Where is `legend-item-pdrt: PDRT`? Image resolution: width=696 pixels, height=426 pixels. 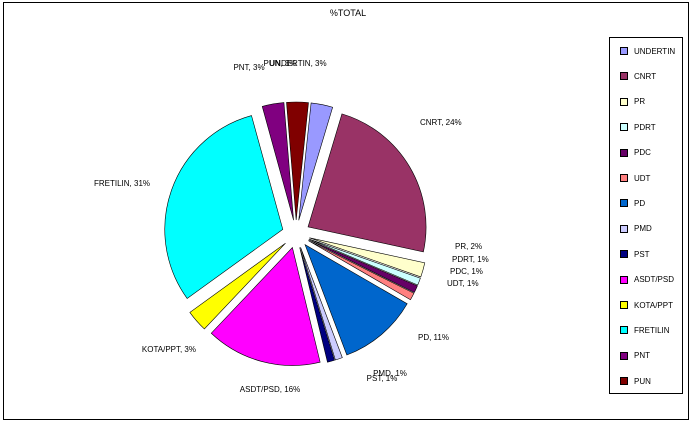 legend-item-pdrt: PDRT is located at coordinates (638, 127).